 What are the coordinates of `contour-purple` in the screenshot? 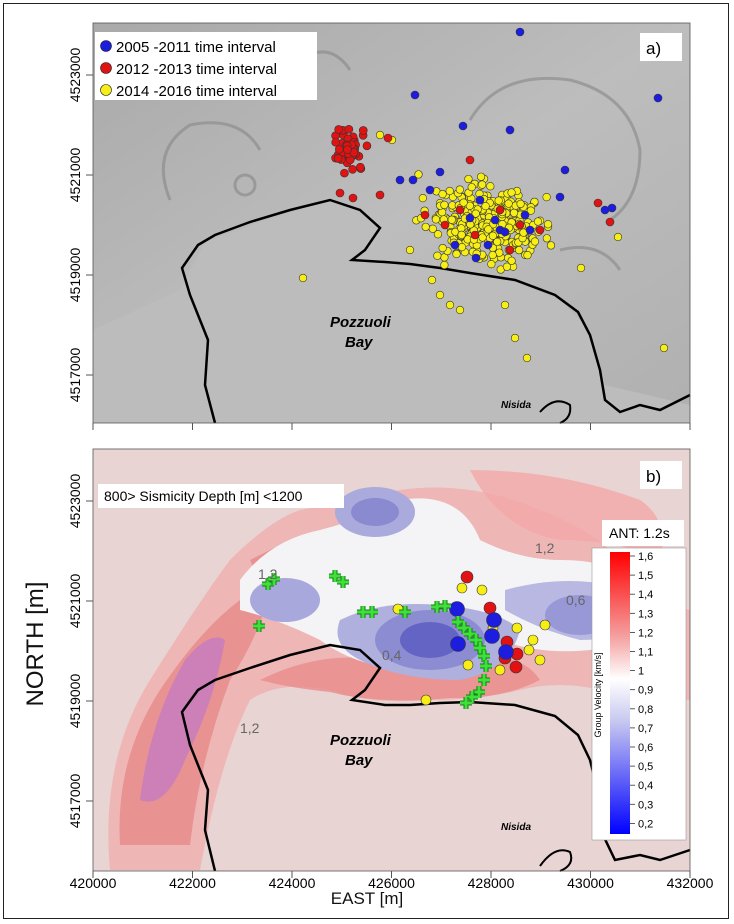 It's located at (182, 719).